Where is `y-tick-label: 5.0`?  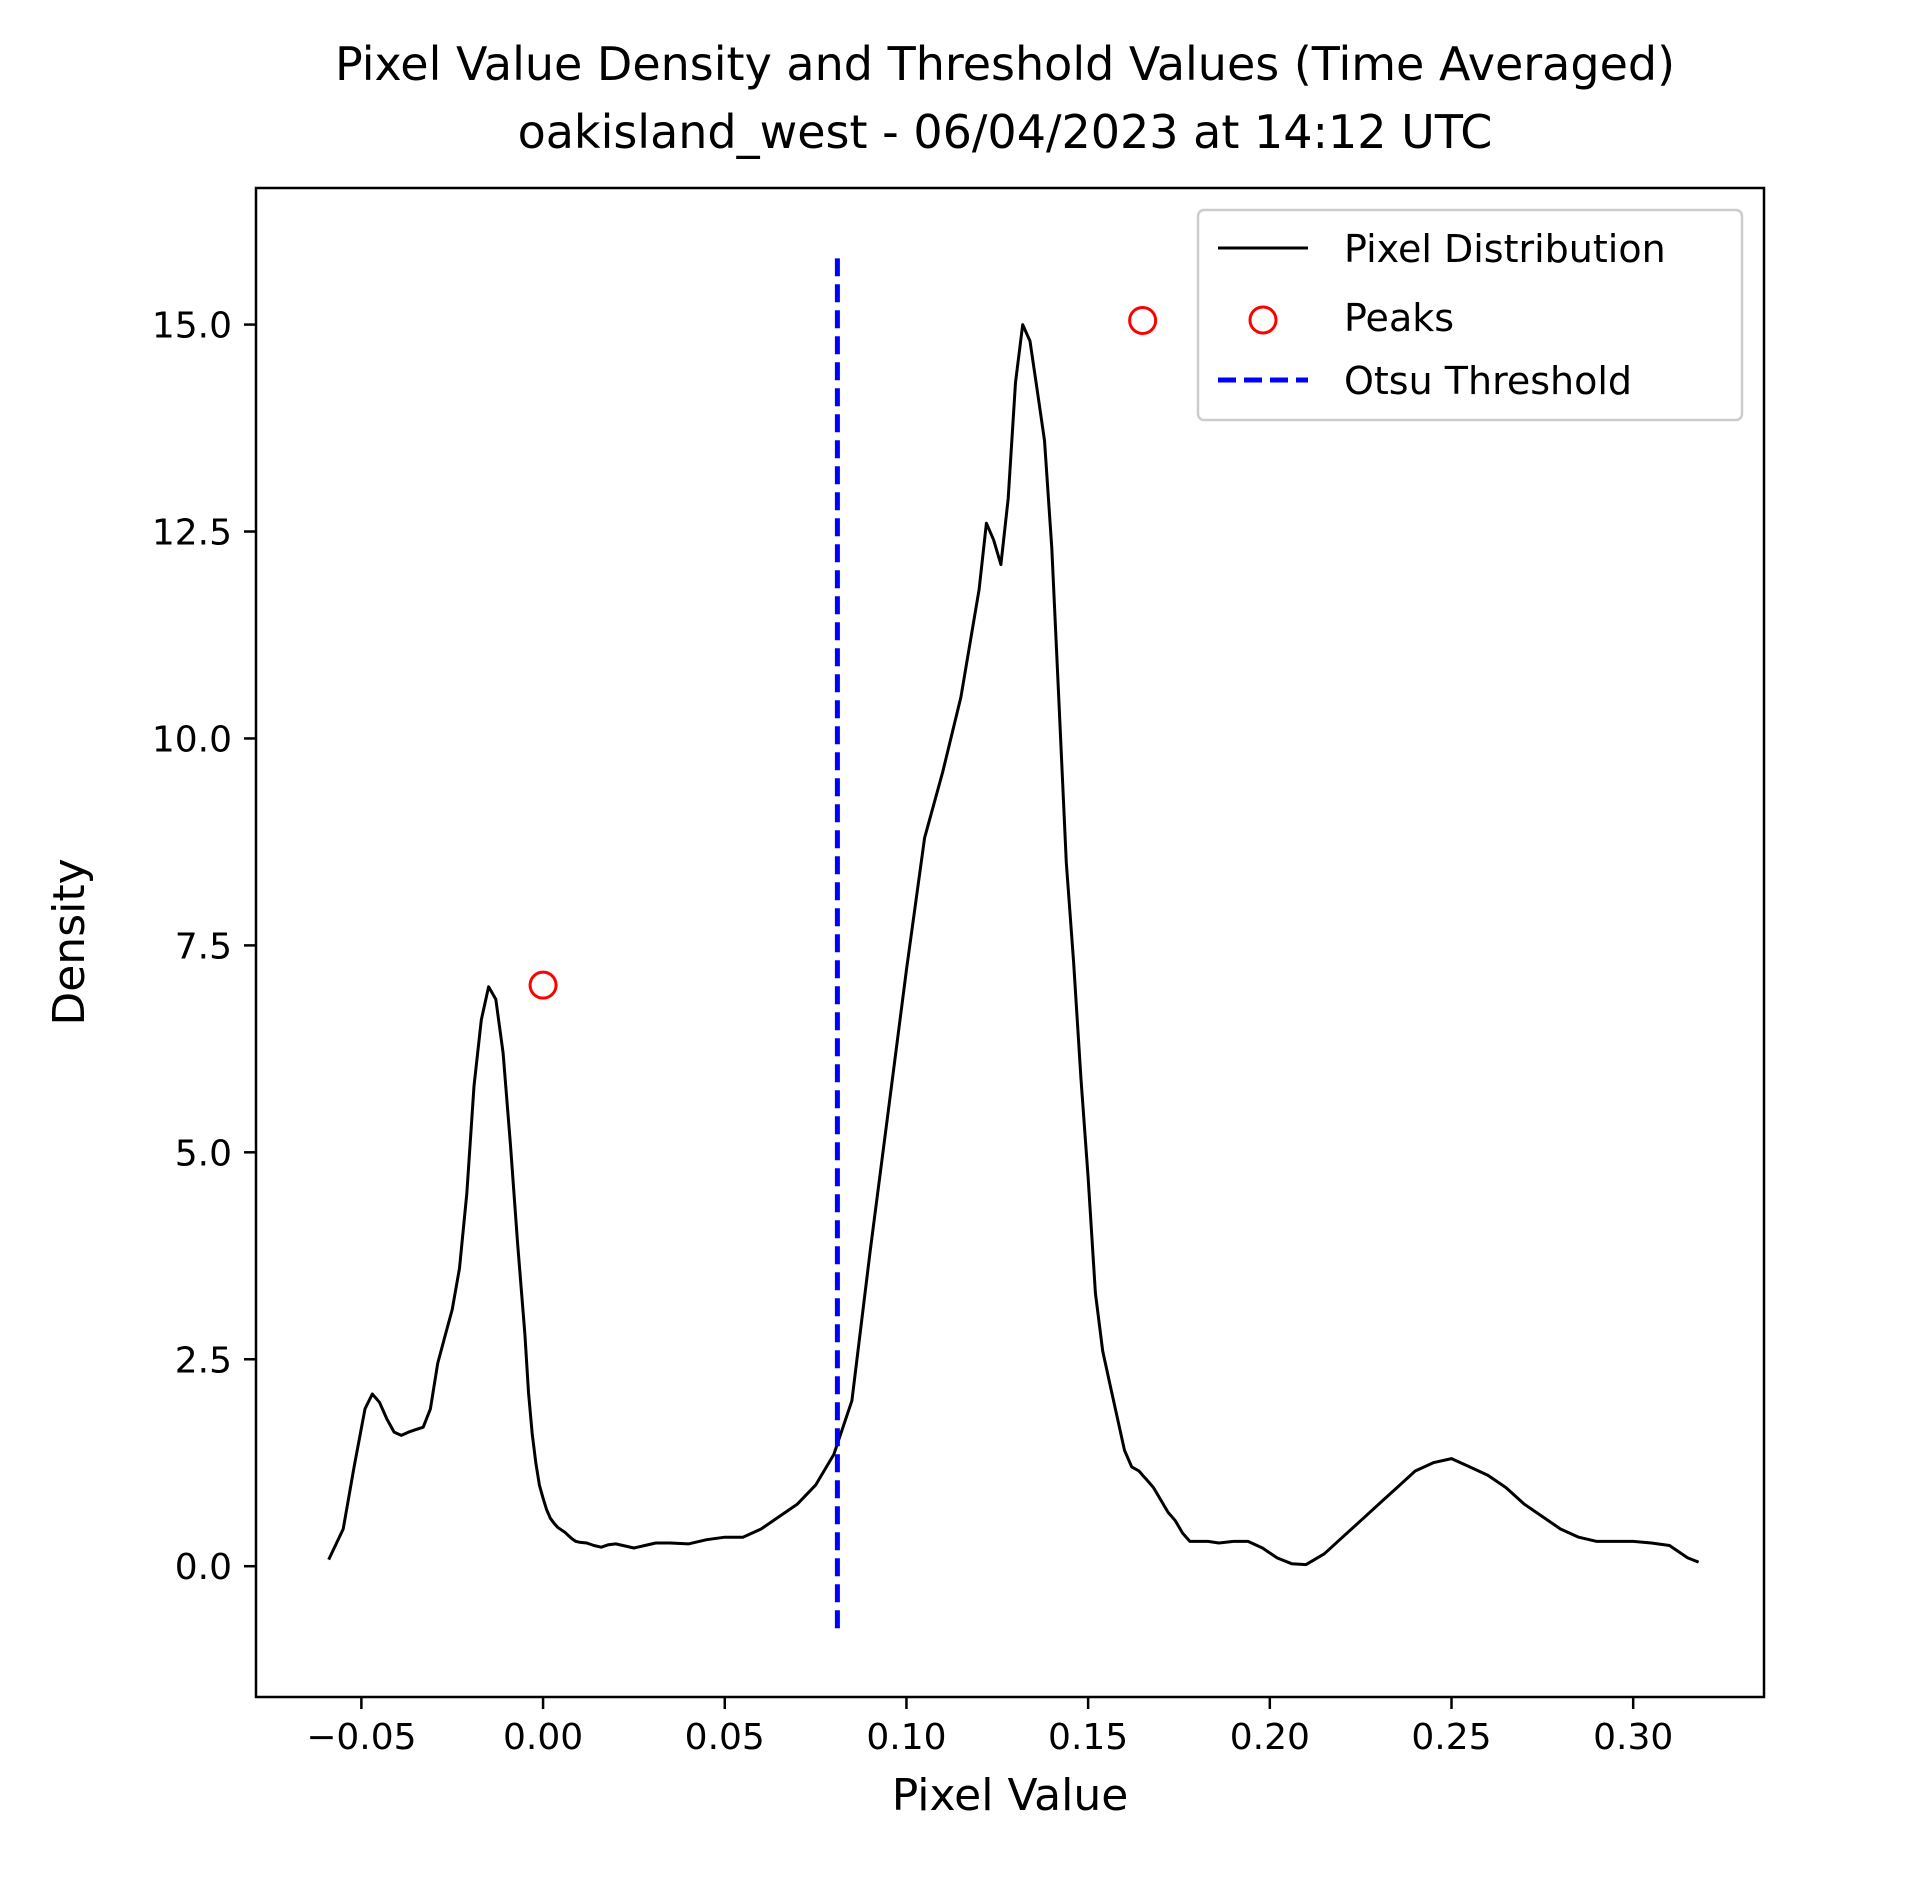
y-tick-label: 5.0 is located at coordinates (203, 1153).